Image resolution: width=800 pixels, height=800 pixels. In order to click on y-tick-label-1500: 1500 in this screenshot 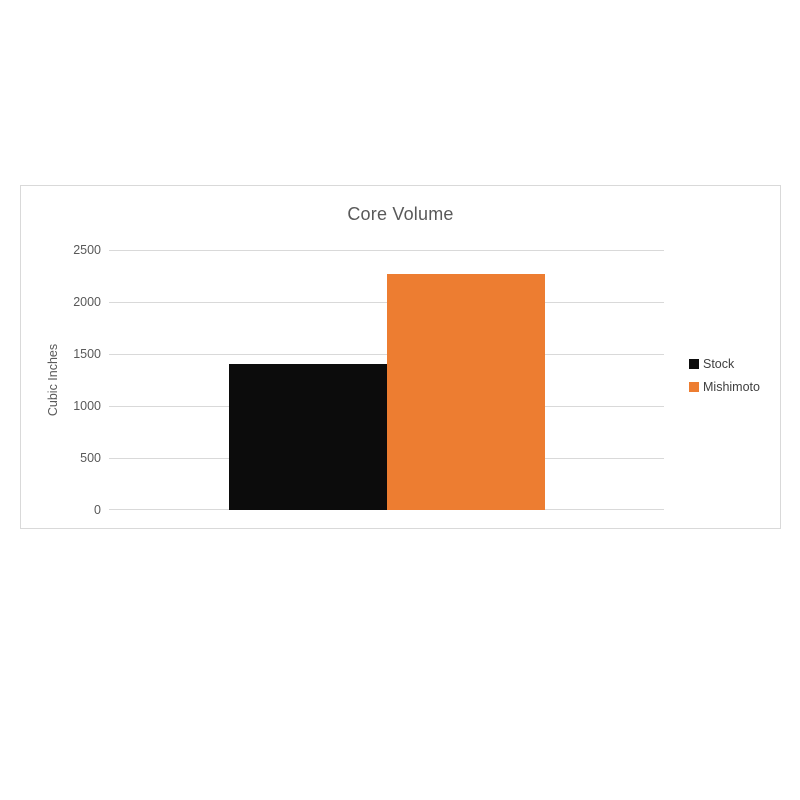, I will do `click(87, 354)`.